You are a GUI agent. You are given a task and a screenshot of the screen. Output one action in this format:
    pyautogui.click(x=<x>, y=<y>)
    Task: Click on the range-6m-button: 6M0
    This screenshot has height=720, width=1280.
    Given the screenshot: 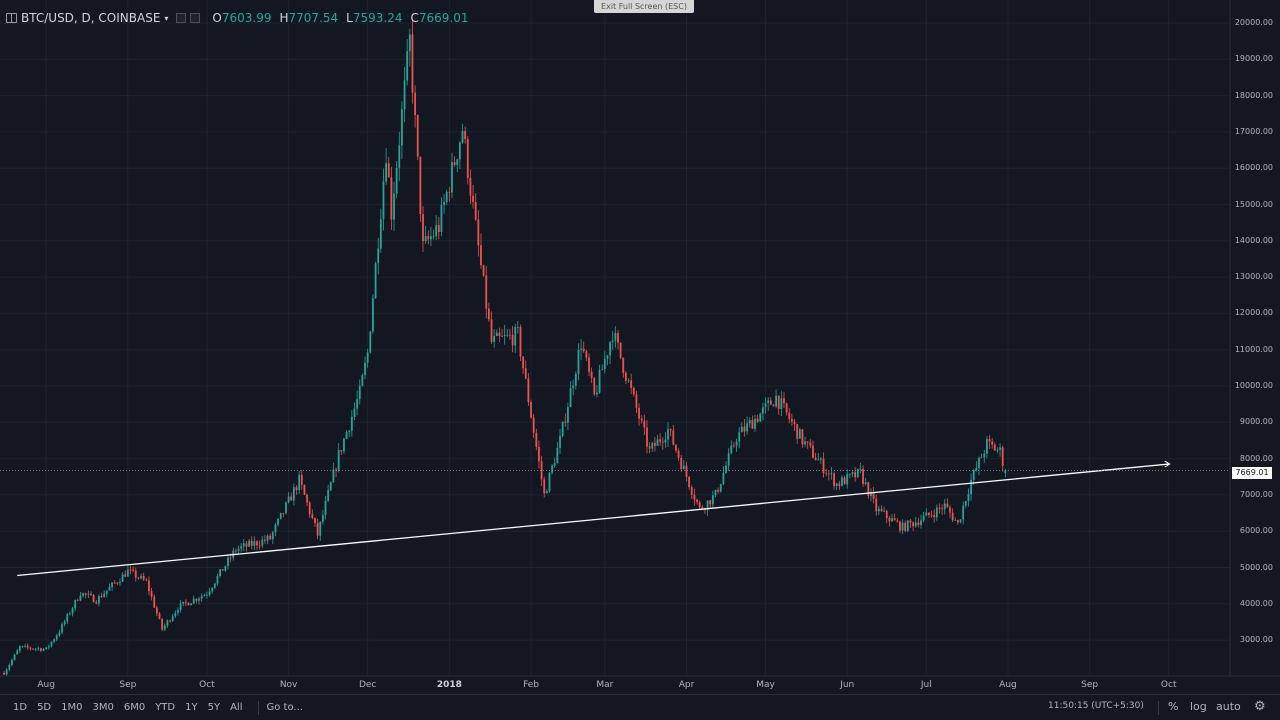 What is the action you would take?
    pyautogui.click(x=134, y=707)
    